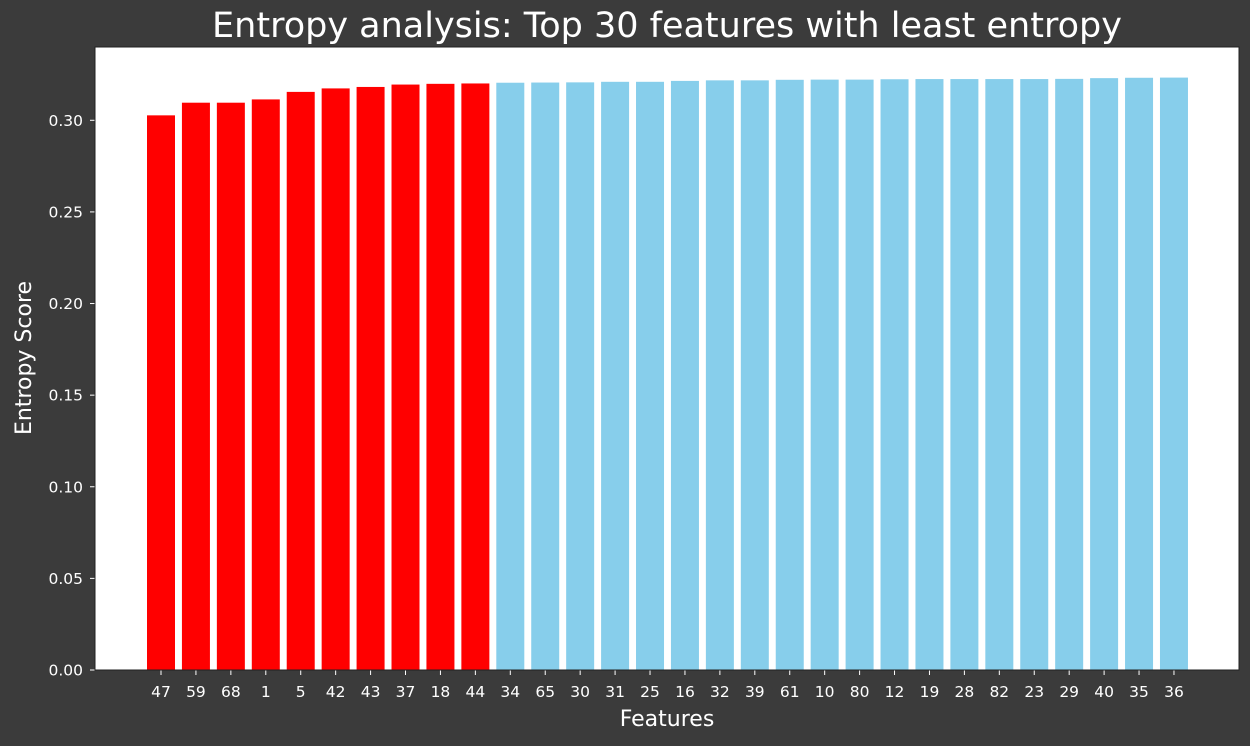 This screenshot has width=1250, height=746. What do you see at coordinates (790, 692) in the screenshot?
I see `x-tick-label: 61` at bounding box center [790, 692].